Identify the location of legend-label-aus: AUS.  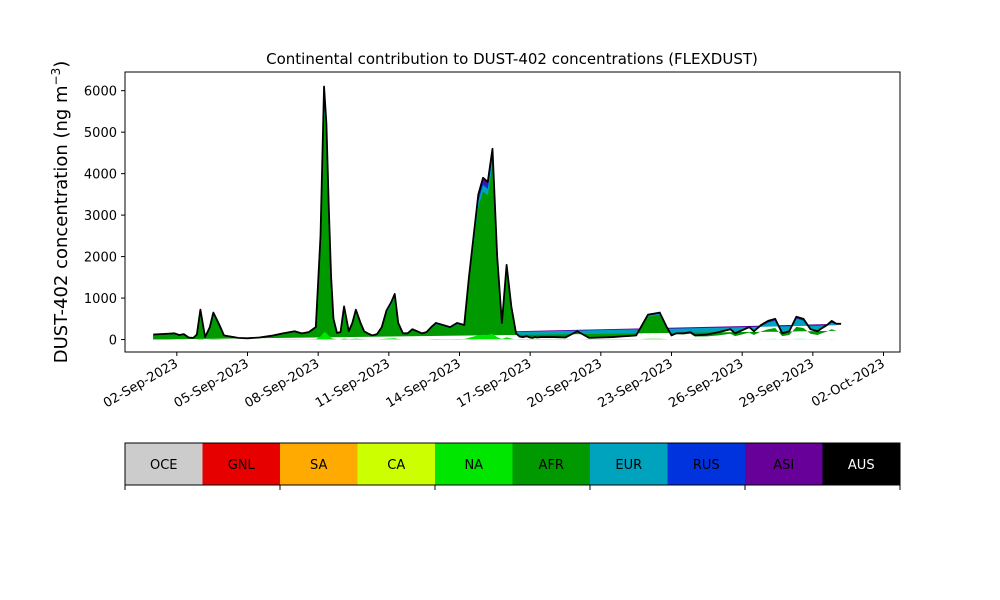
(861, 465).